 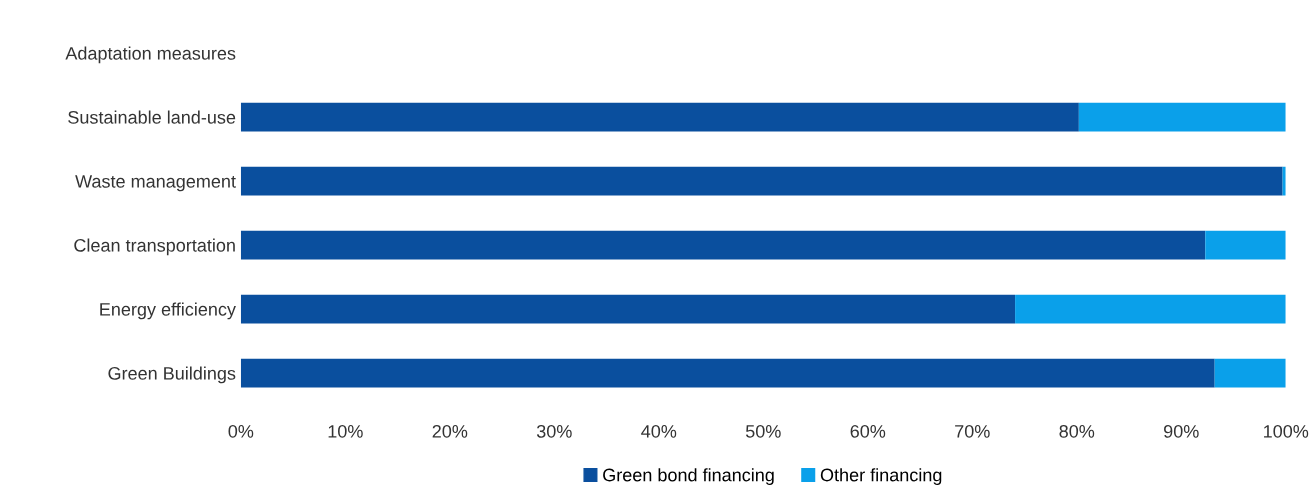 What do you see at coordinates (763, 431) in the screenshot?
I see `x-tick-label: 50%` at bounding box center [763, 431].